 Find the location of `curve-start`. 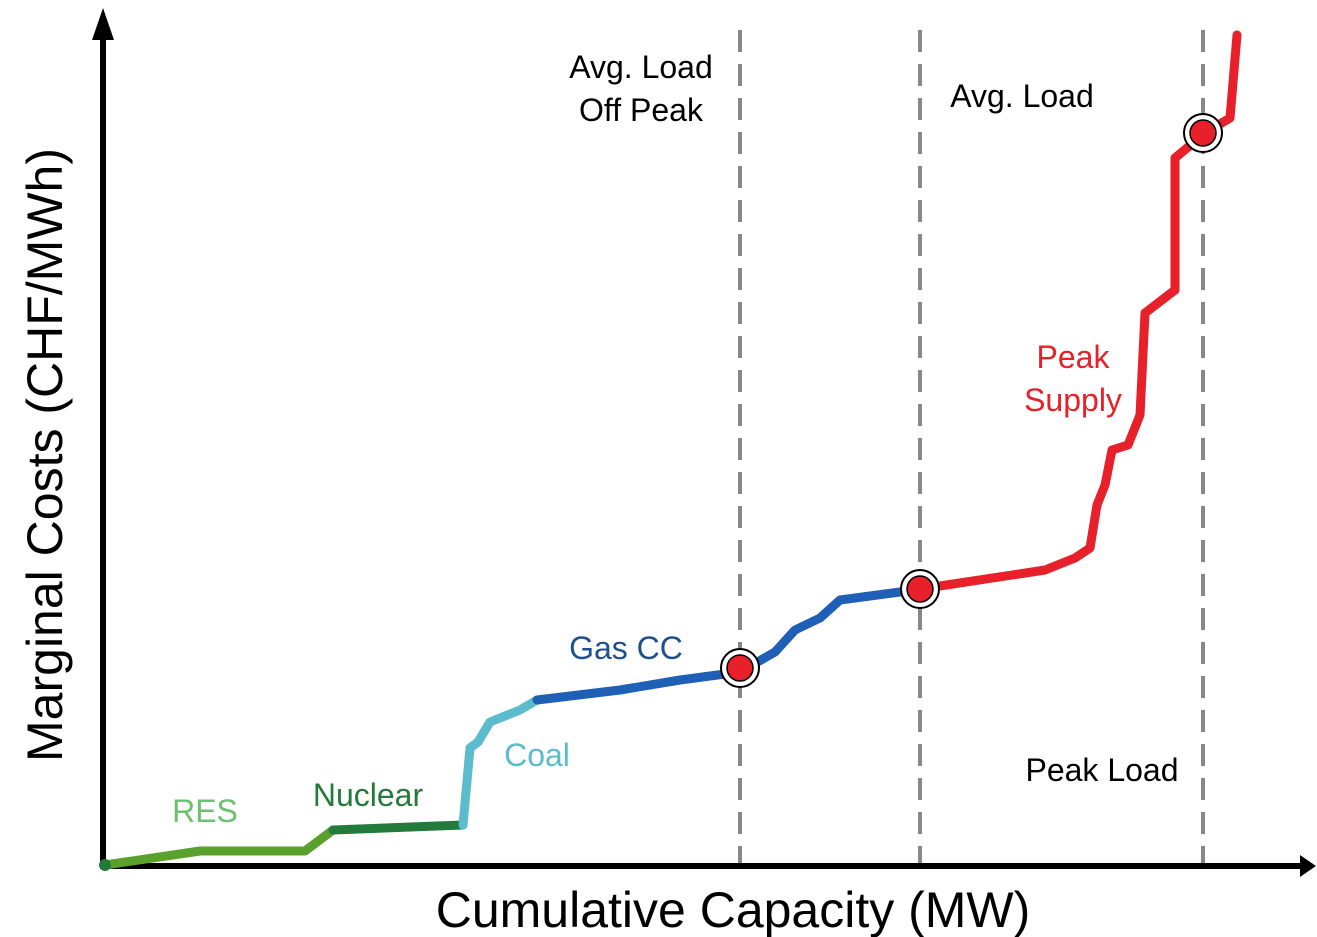

curve-start is located at coordinates (105, 865).